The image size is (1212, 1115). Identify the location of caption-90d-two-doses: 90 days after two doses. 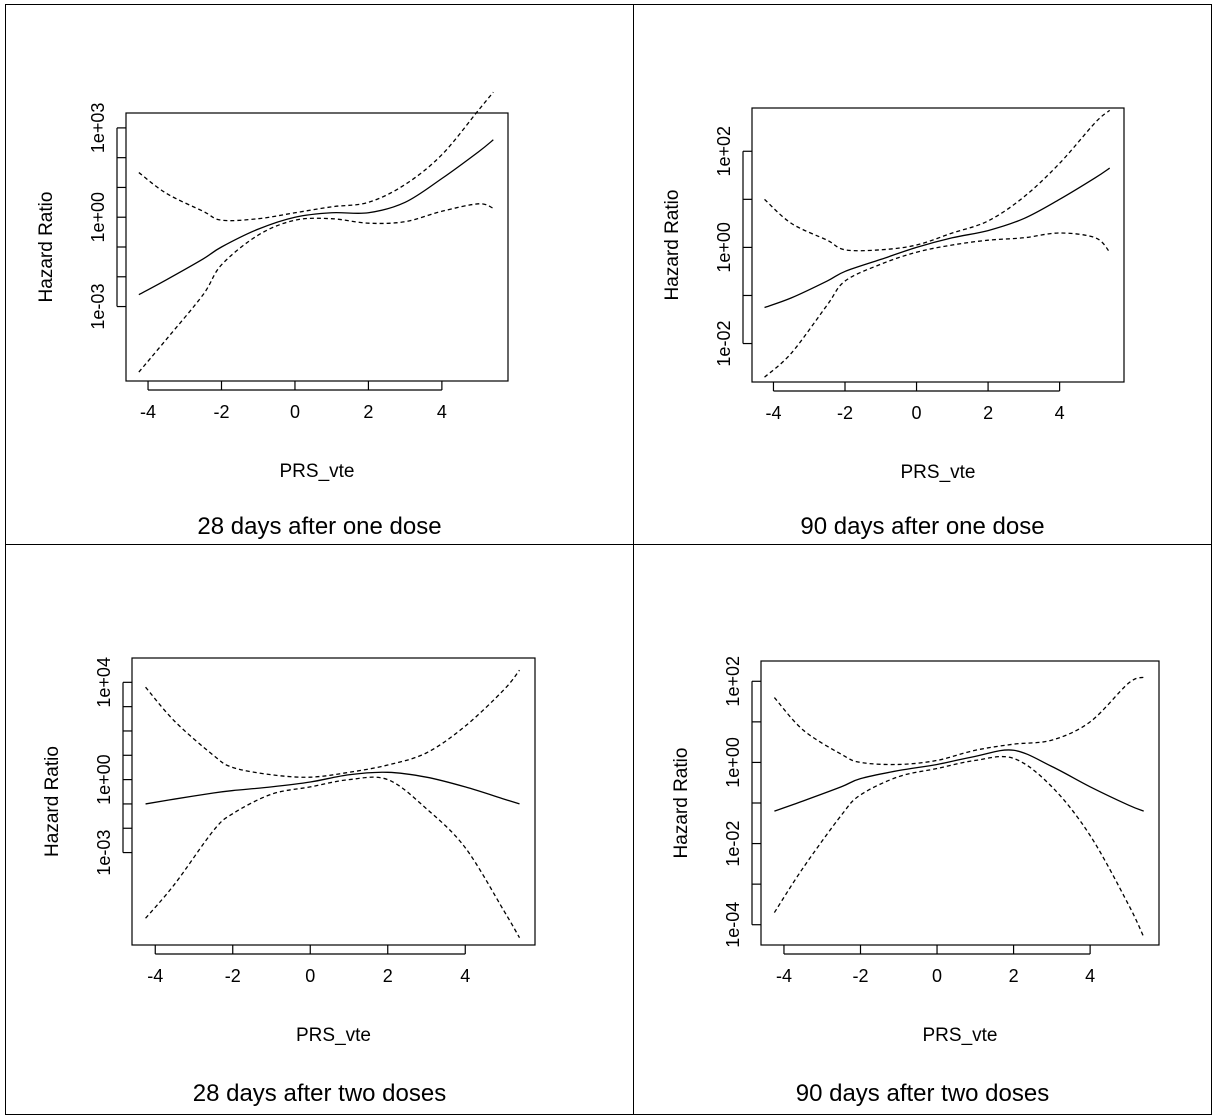
(922, 1093).